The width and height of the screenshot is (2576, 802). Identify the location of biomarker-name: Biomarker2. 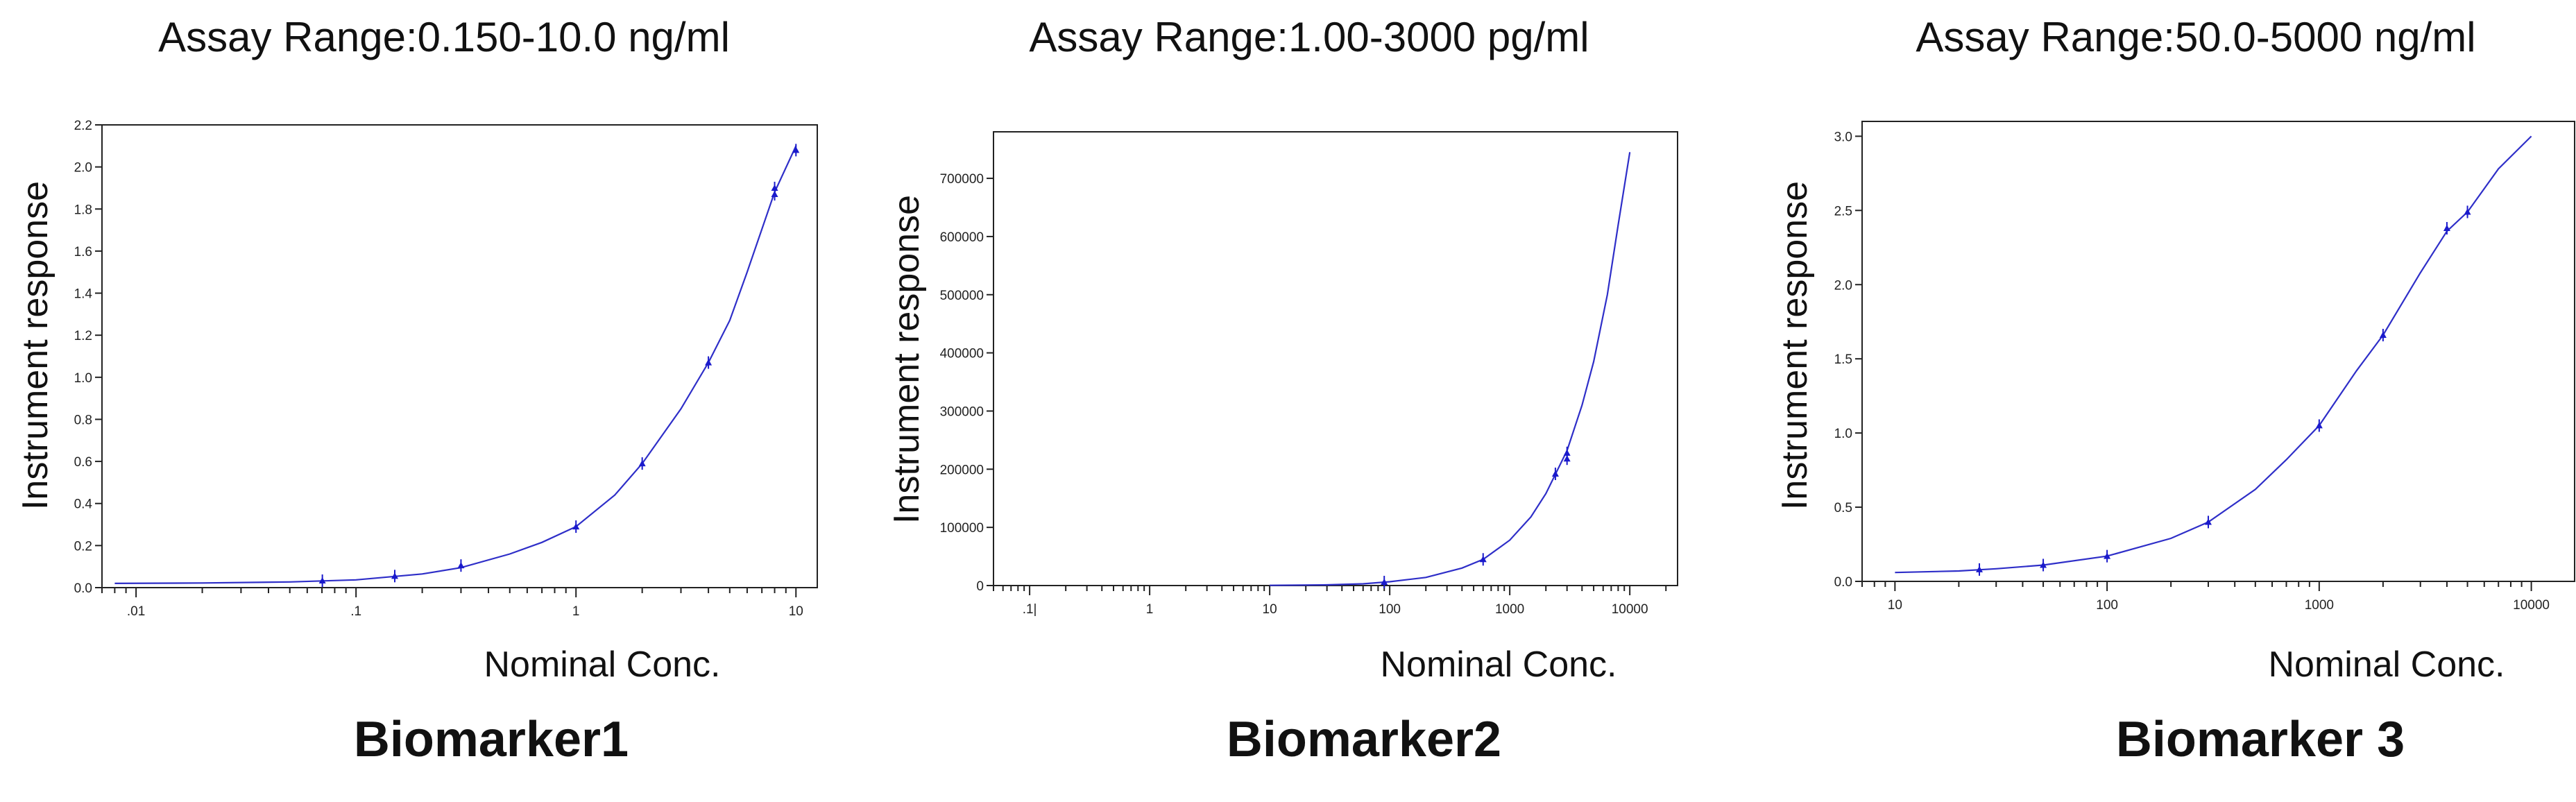
(1364, 739).